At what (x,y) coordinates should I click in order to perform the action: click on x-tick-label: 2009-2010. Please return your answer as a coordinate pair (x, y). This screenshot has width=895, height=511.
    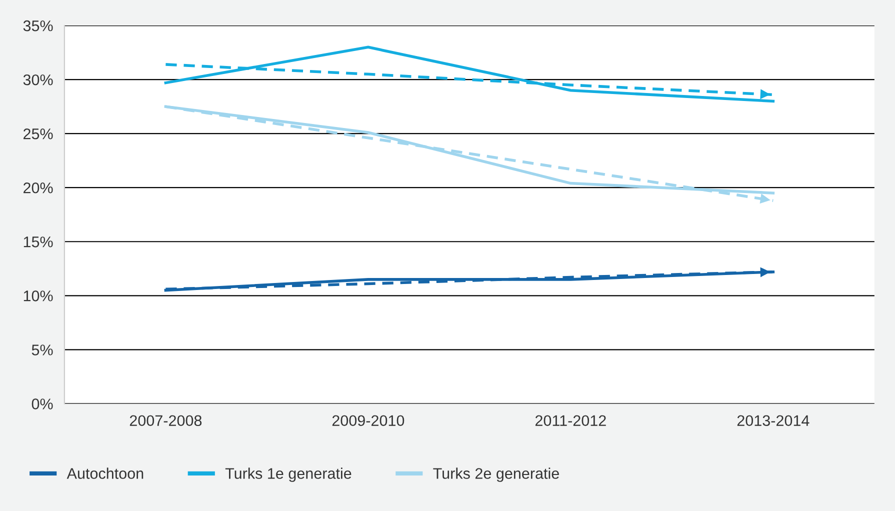
    Looking at the image, I should click on (368, 420).